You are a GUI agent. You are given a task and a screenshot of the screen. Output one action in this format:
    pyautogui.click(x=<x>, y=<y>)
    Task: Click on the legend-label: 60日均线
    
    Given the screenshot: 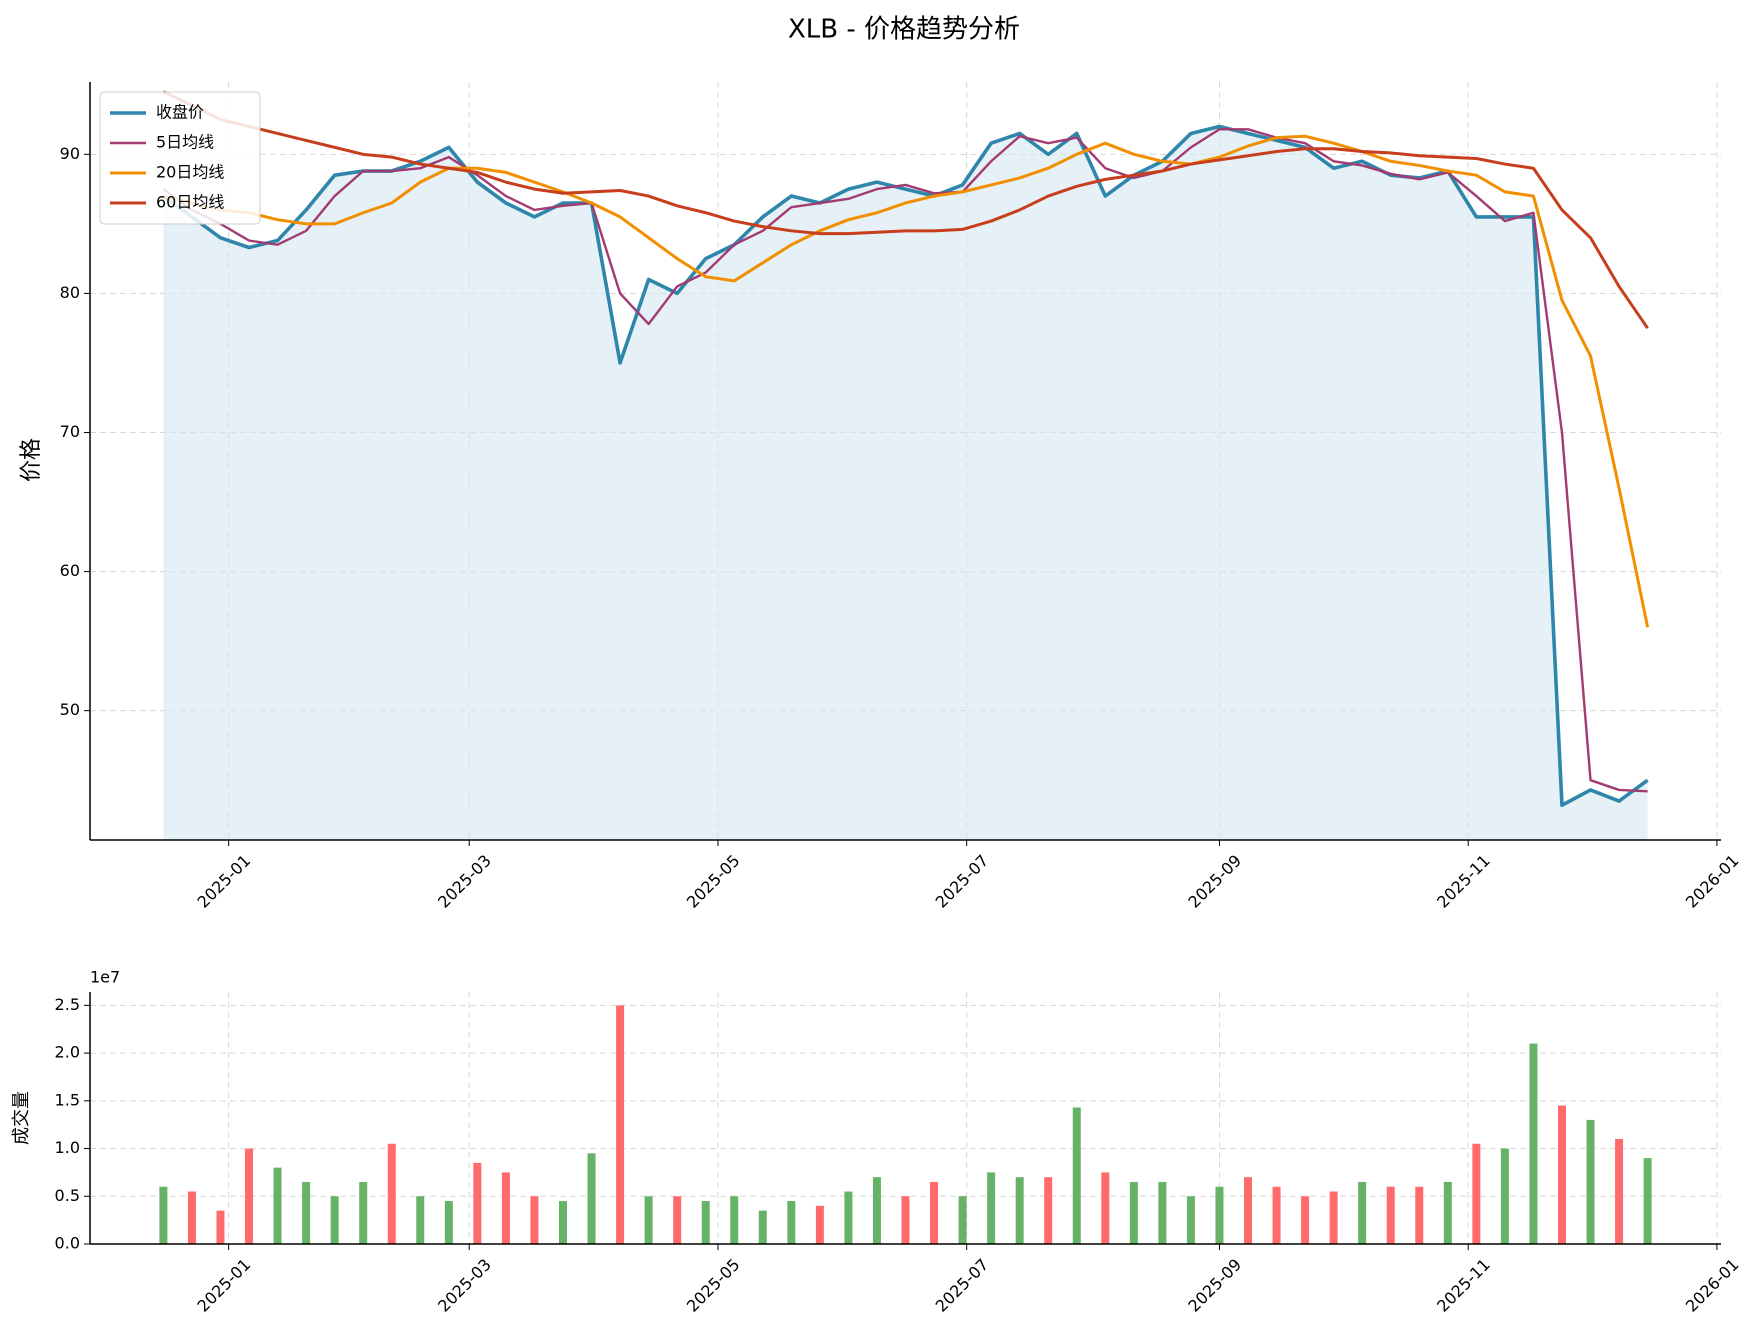 What is the action you would take?
    pyautogui.click(x=190, y=202)
    